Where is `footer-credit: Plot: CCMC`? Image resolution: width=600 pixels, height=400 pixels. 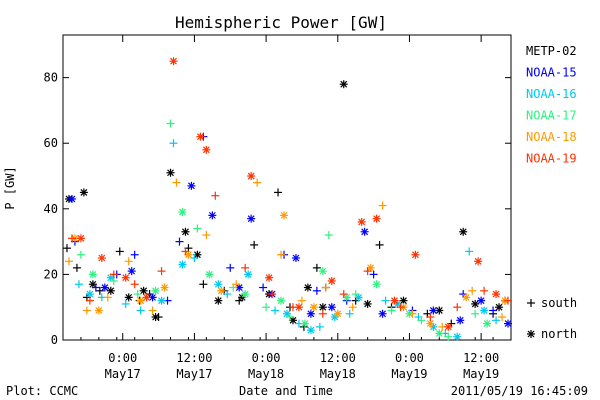 footer-credit: Plot: CCMC is located at coordinates (42, 391).